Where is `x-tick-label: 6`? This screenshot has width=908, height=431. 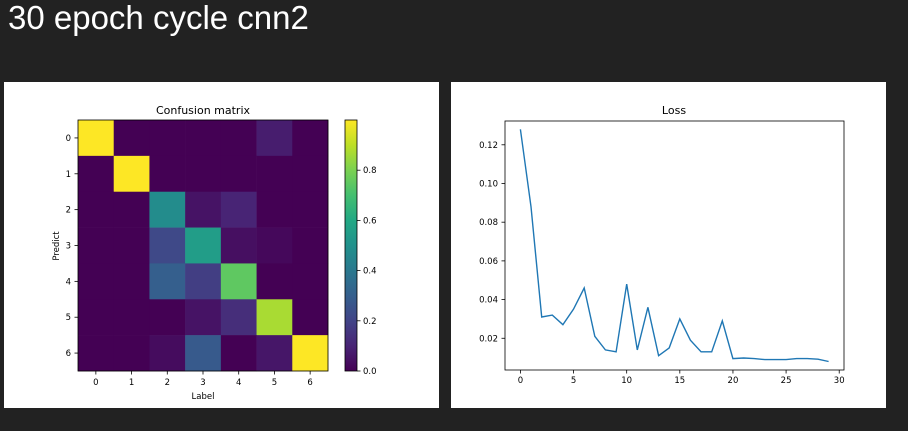
x-tick-label: 6 is located at coordinates (309, 383).